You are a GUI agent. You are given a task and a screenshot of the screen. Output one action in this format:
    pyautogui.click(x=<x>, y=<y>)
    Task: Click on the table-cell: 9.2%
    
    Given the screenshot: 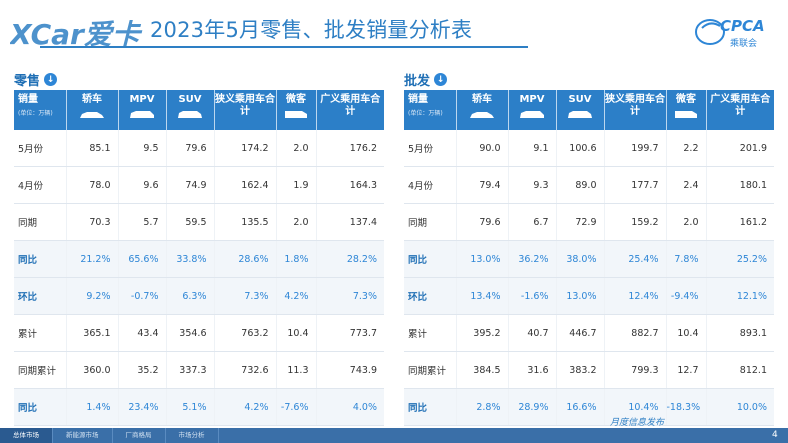 What is the action you would take?
    pyautogui.click(x=92, y=296)
    